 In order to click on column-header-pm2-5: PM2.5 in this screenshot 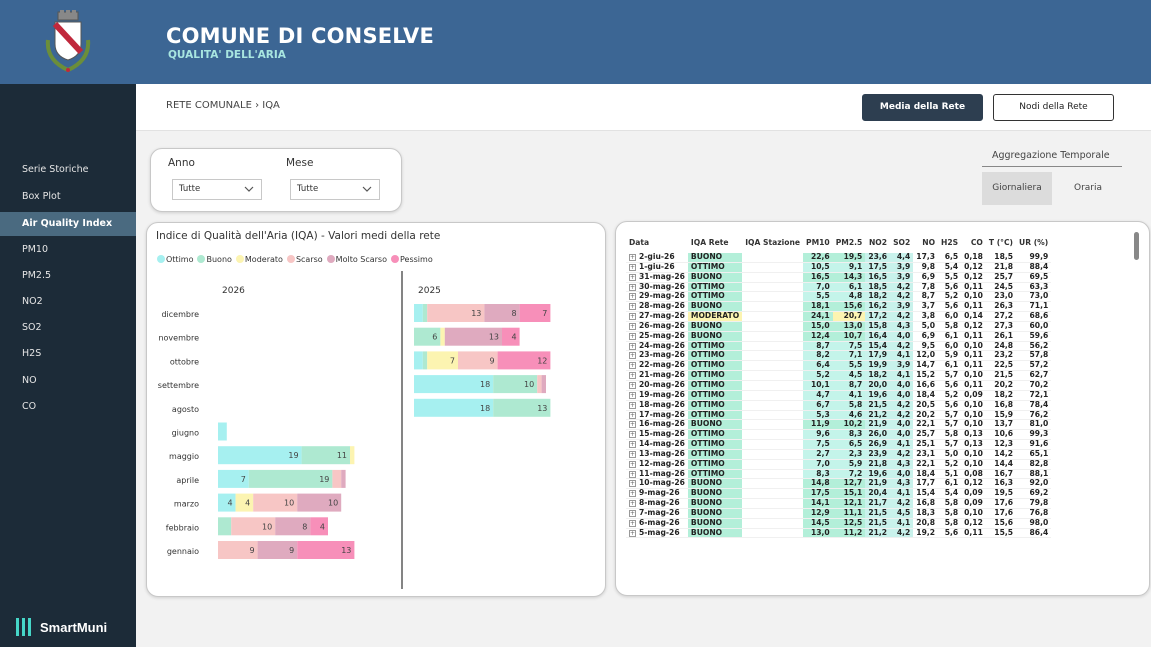, I will do `click(849, 242)`.